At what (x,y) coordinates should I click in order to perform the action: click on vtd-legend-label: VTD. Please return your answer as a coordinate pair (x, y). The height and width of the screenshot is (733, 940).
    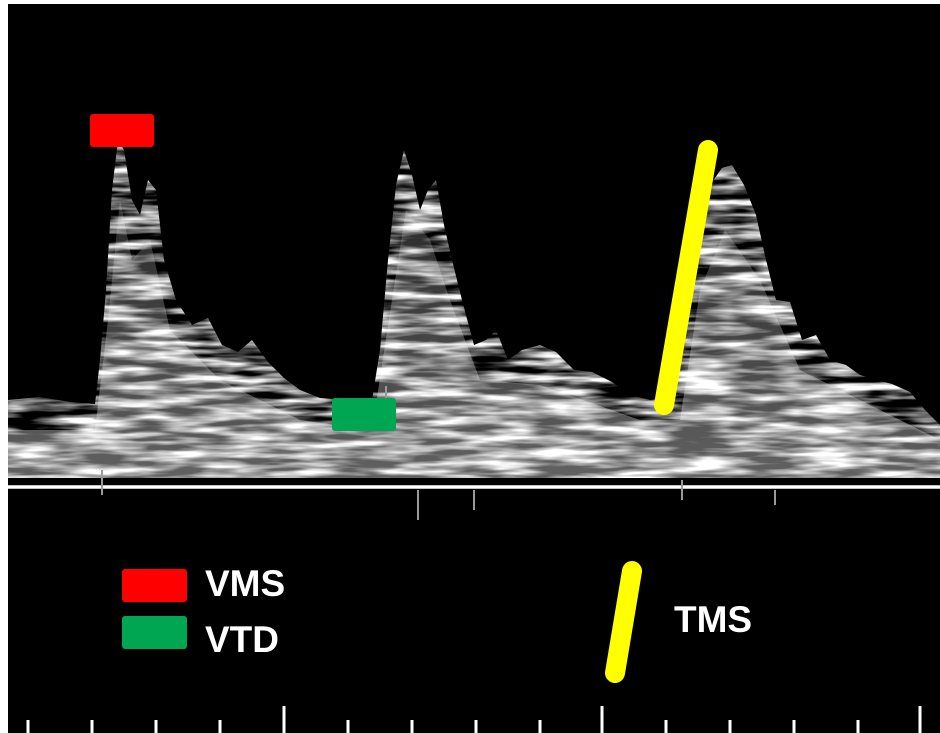
    Looking at the image, I should click on (242, 639).